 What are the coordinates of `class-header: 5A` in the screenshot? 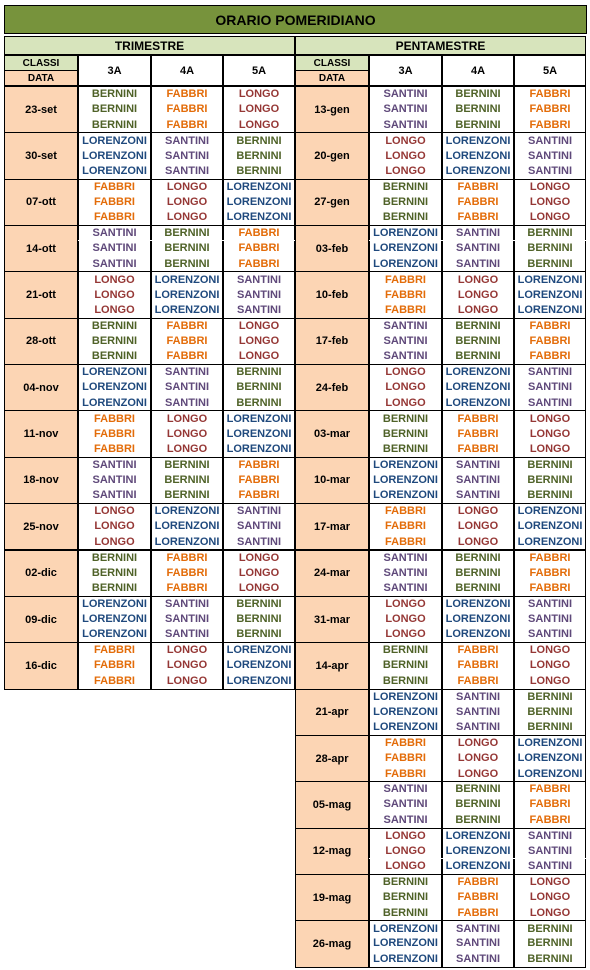 It's located at (259, 70).